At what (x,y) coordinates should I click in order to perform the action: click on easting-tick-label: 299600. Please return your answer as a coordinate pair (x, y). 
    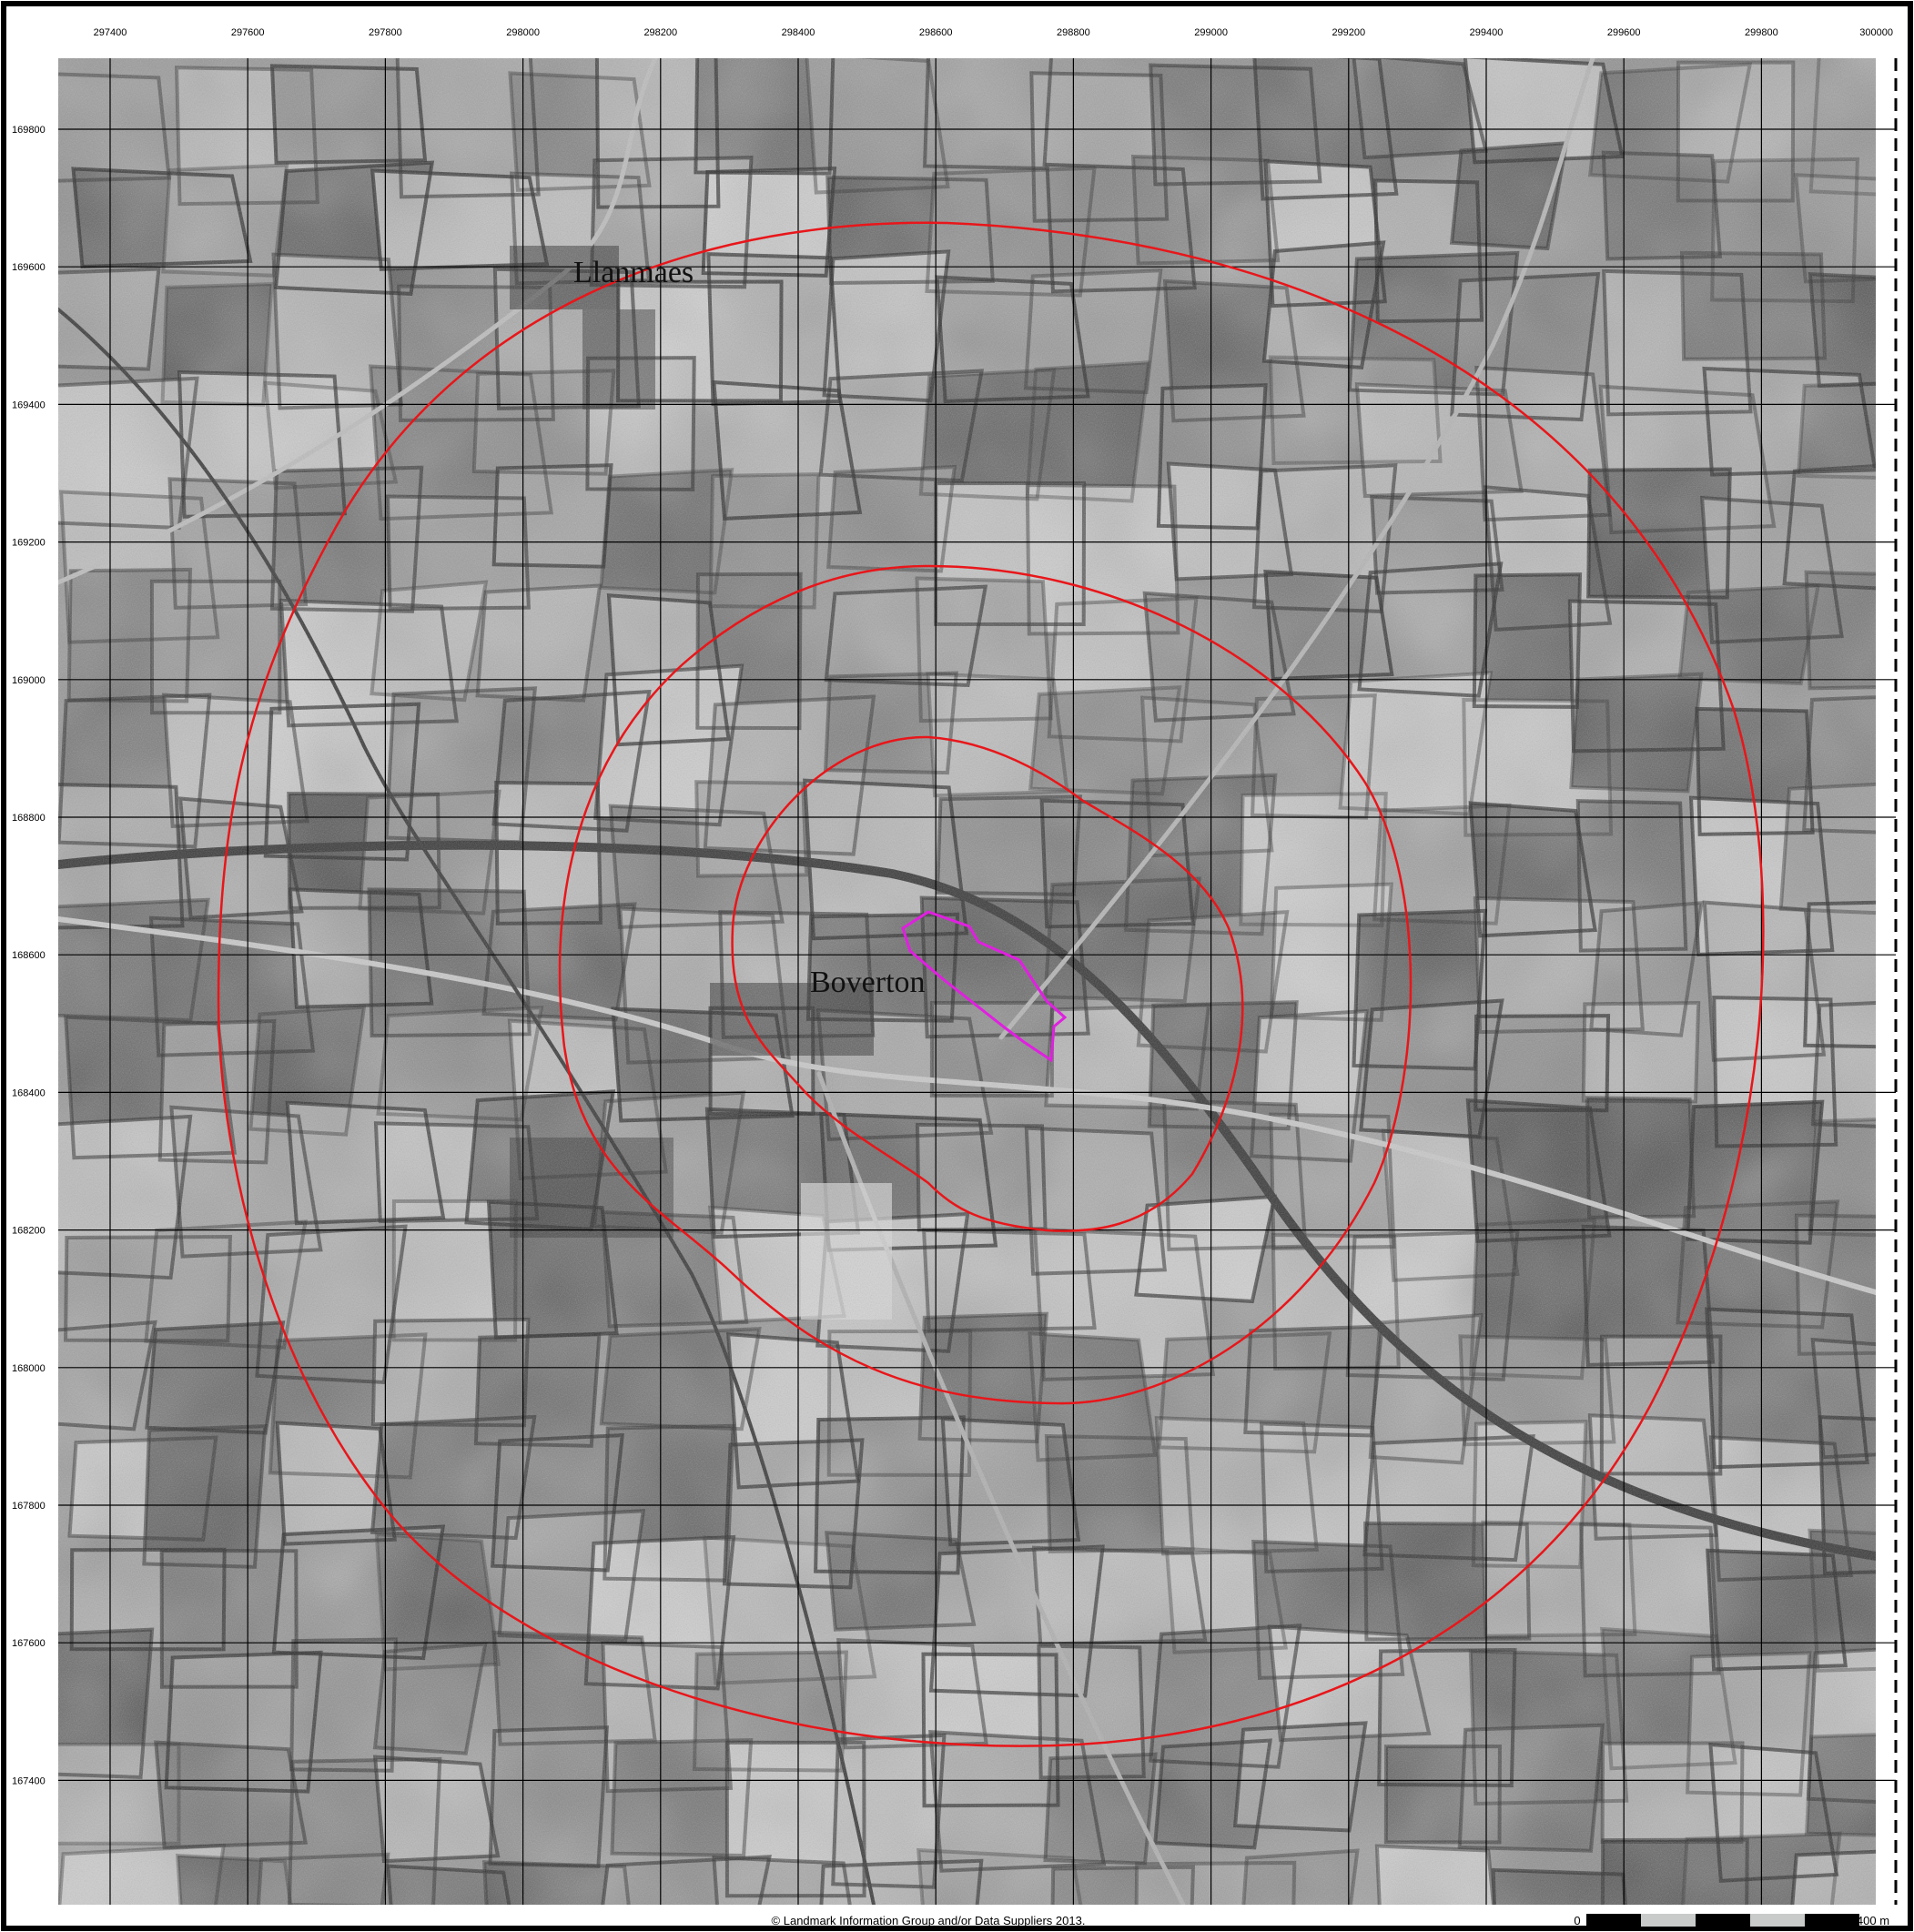
    Looking at the image, I should click on (1624, 32).